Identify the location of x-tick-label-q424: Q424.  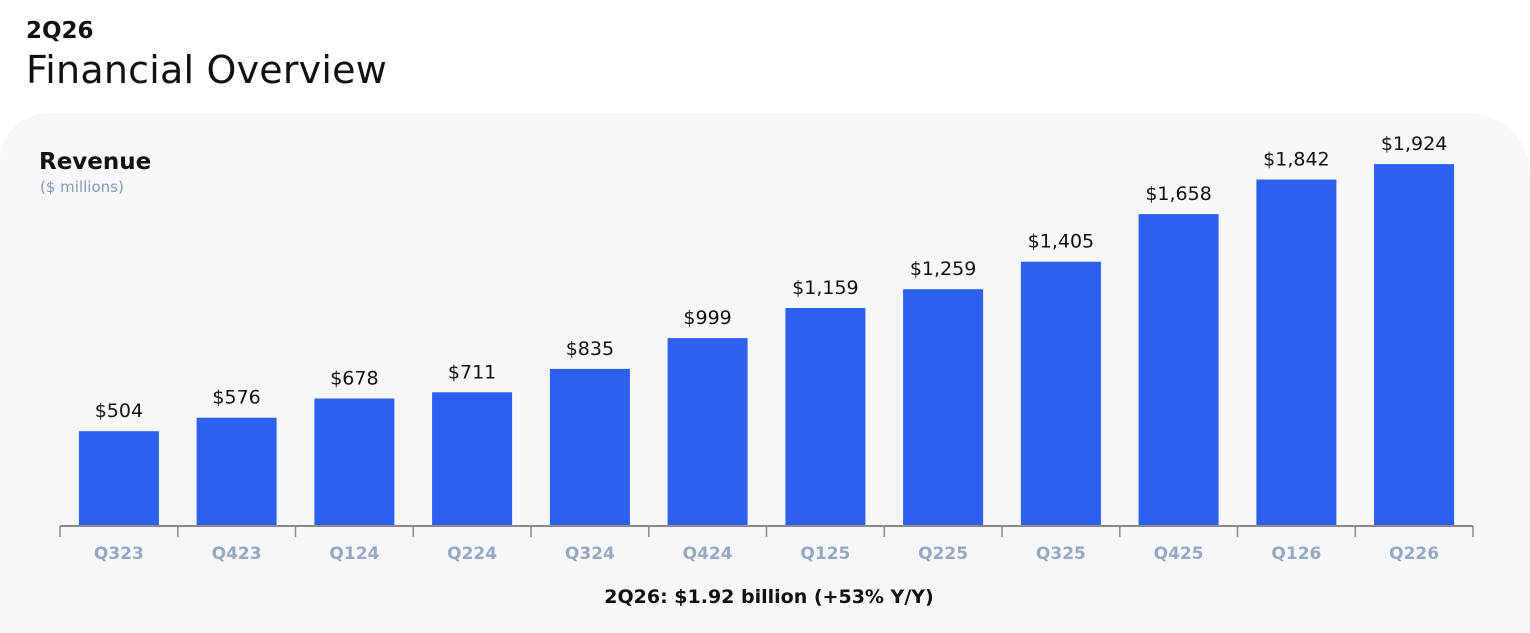
(708, 554).